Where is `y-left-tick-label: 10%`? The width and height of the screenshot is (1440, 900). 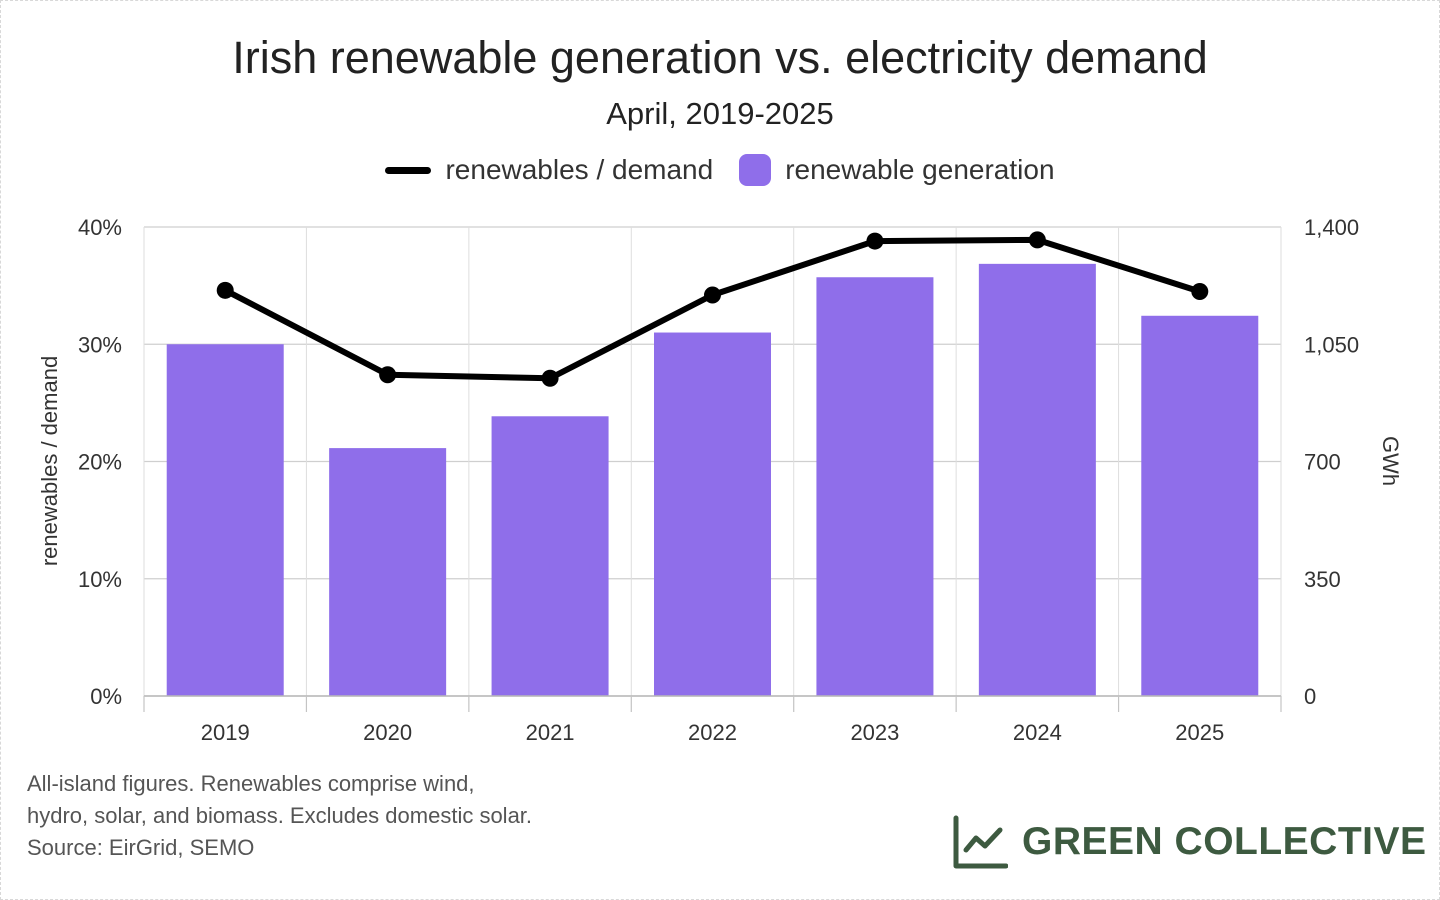
y-left-tick-label: 10% is located at coordinates (100, 579).